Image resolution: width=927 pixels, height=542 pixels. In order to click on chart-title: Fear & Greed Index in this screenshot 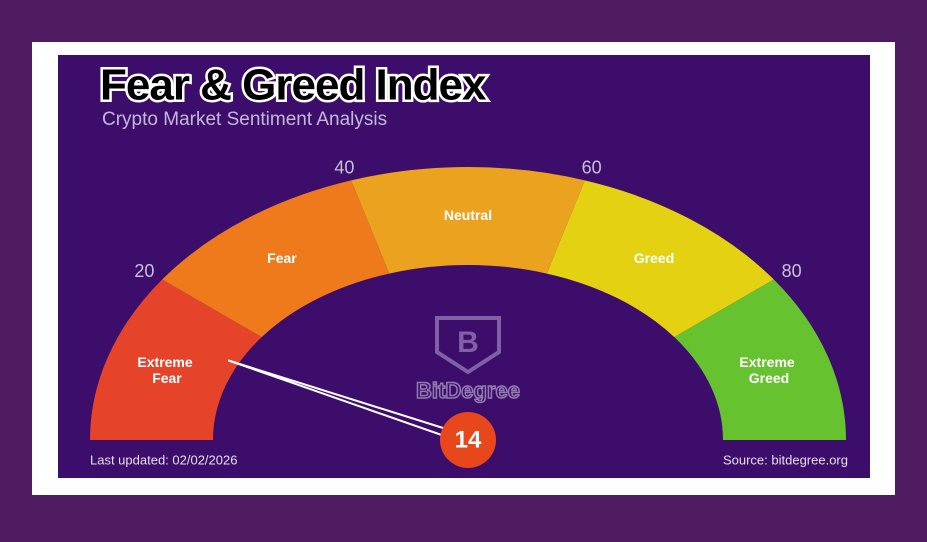, I will do `click(293, 85)`.